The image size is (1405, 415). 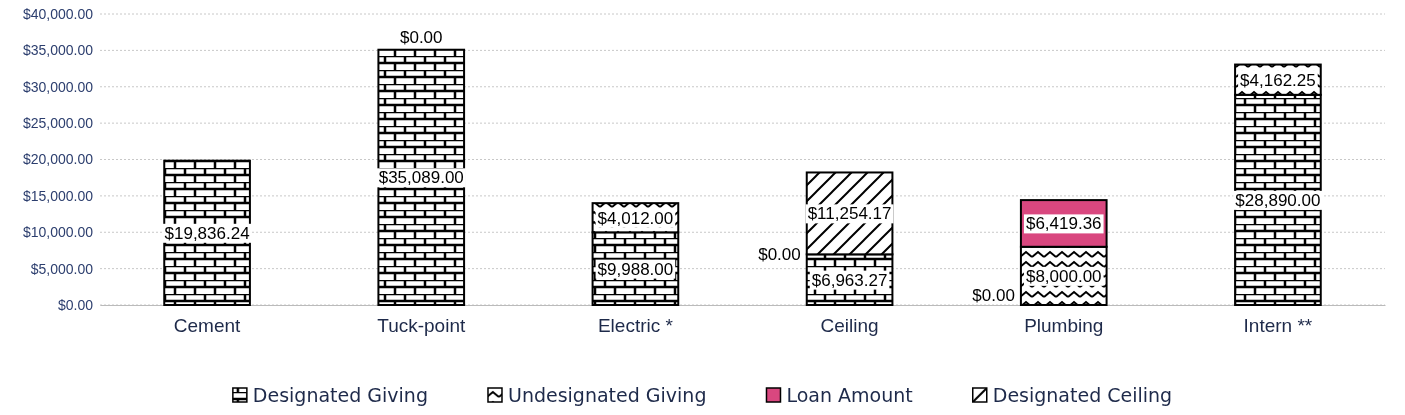 I want to click on data-label: $11,254.17, so click(x=849, y=214).